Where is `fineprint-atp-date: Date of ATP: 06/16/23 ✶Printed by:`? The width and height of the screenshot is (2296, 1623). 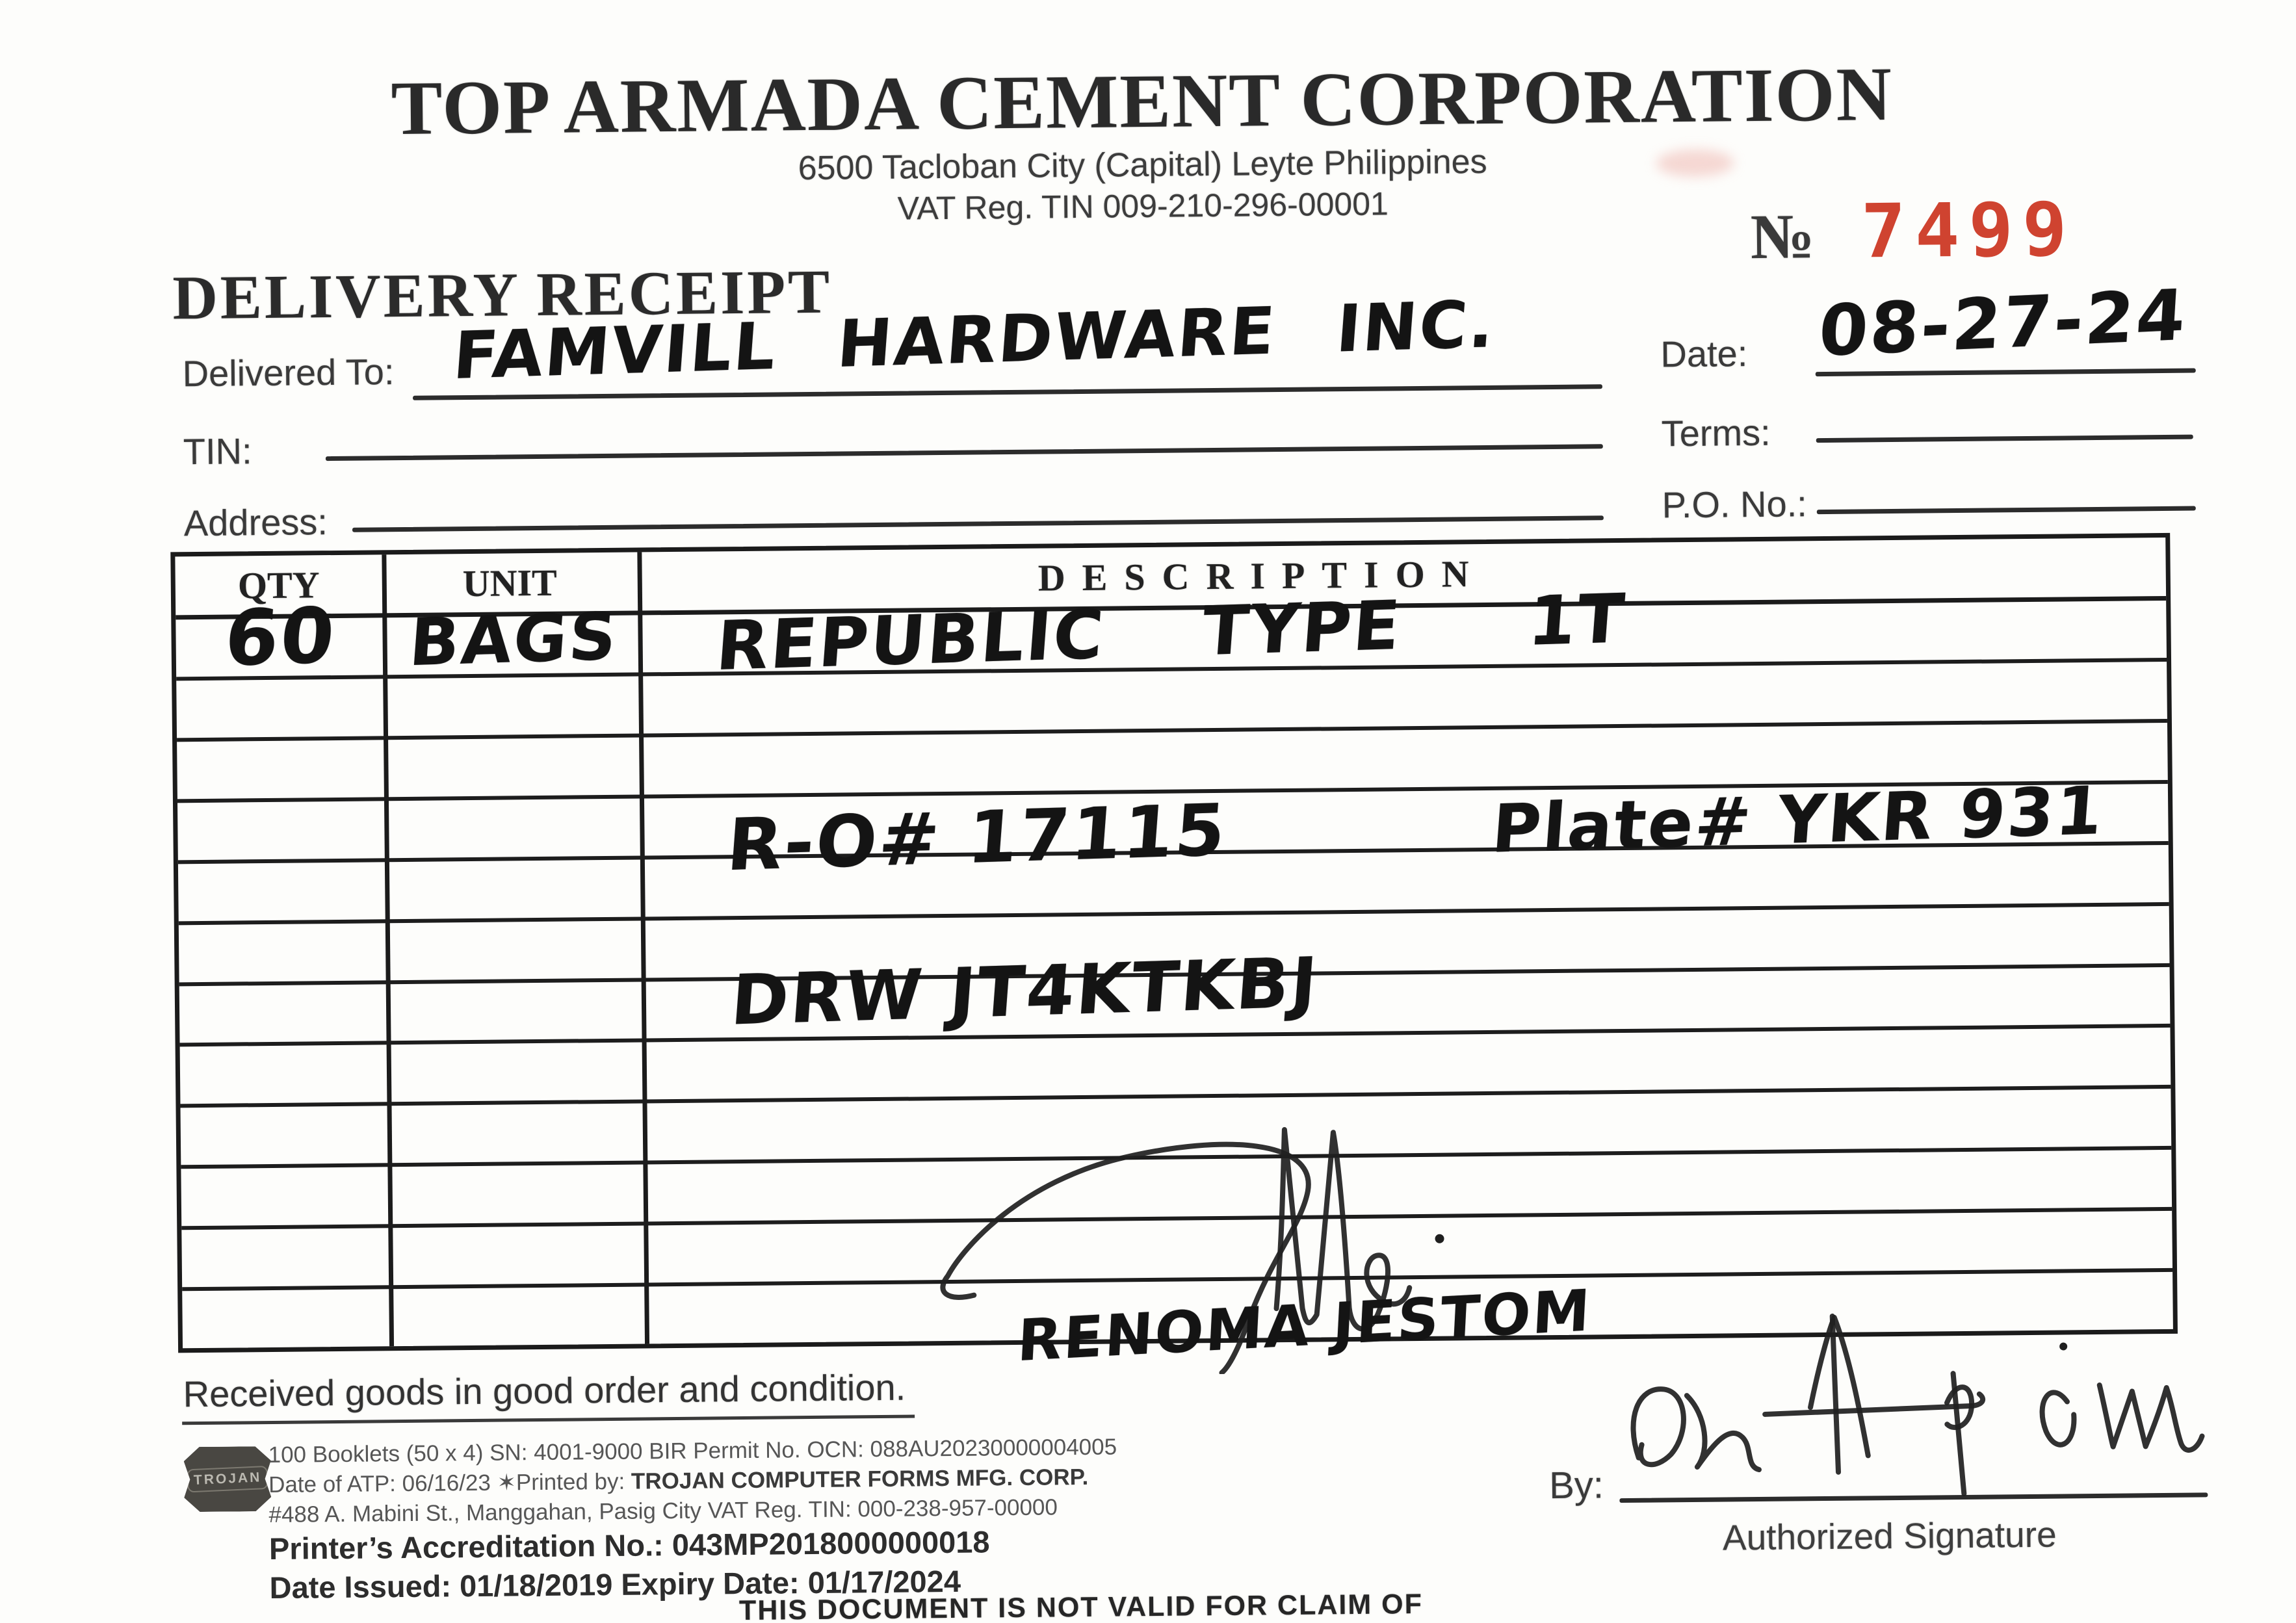 fineprint-atp-date: Date of ATP: 06/16/23 ✶Printed by: is located at coordinates (446, 1483).